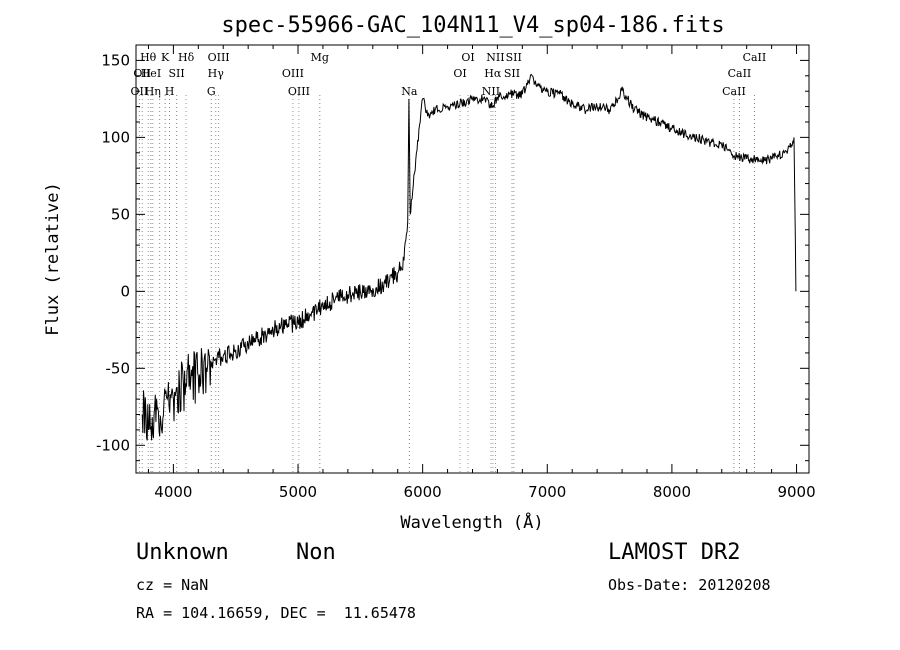 The height and width of the screenshot is (650, 900). What do you see at coordinates (115, 60) in the screenshot?
I see `y-tick-label: 150` at bounding box center [115, 60].